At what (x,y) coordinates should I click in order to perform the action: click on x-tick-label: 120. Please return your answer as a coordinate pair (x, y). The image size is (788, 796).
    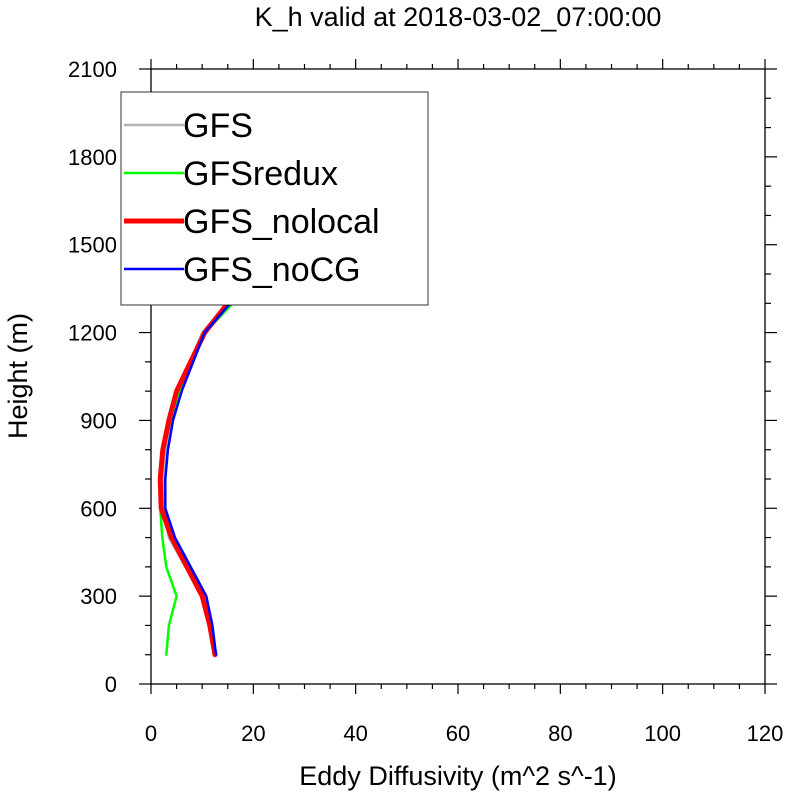
    Looking at the image, I should click on (765, 733).